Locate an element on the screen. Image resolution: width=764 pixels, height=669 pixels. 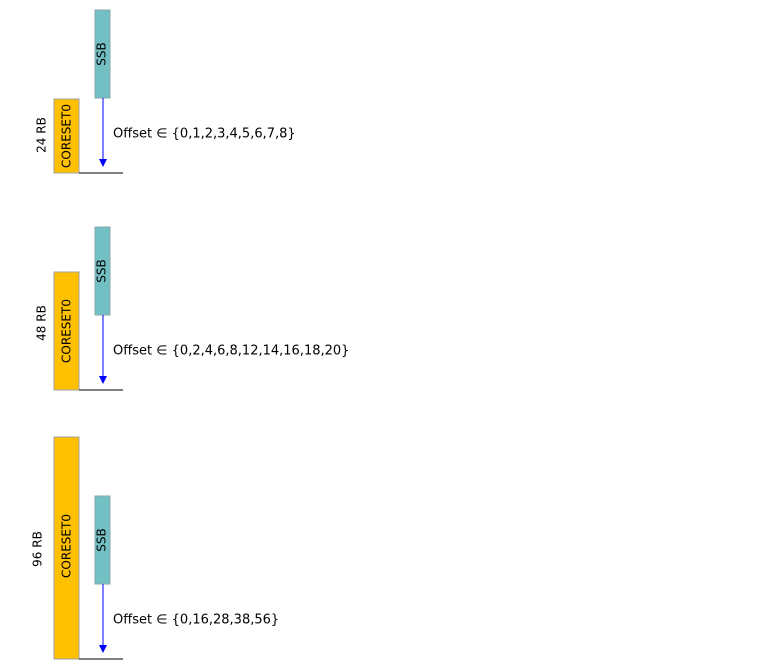
offset-label: Offset ∈ {0,2,4,6,8,12,14,16,18,20} is located at coordinates (231, 351).